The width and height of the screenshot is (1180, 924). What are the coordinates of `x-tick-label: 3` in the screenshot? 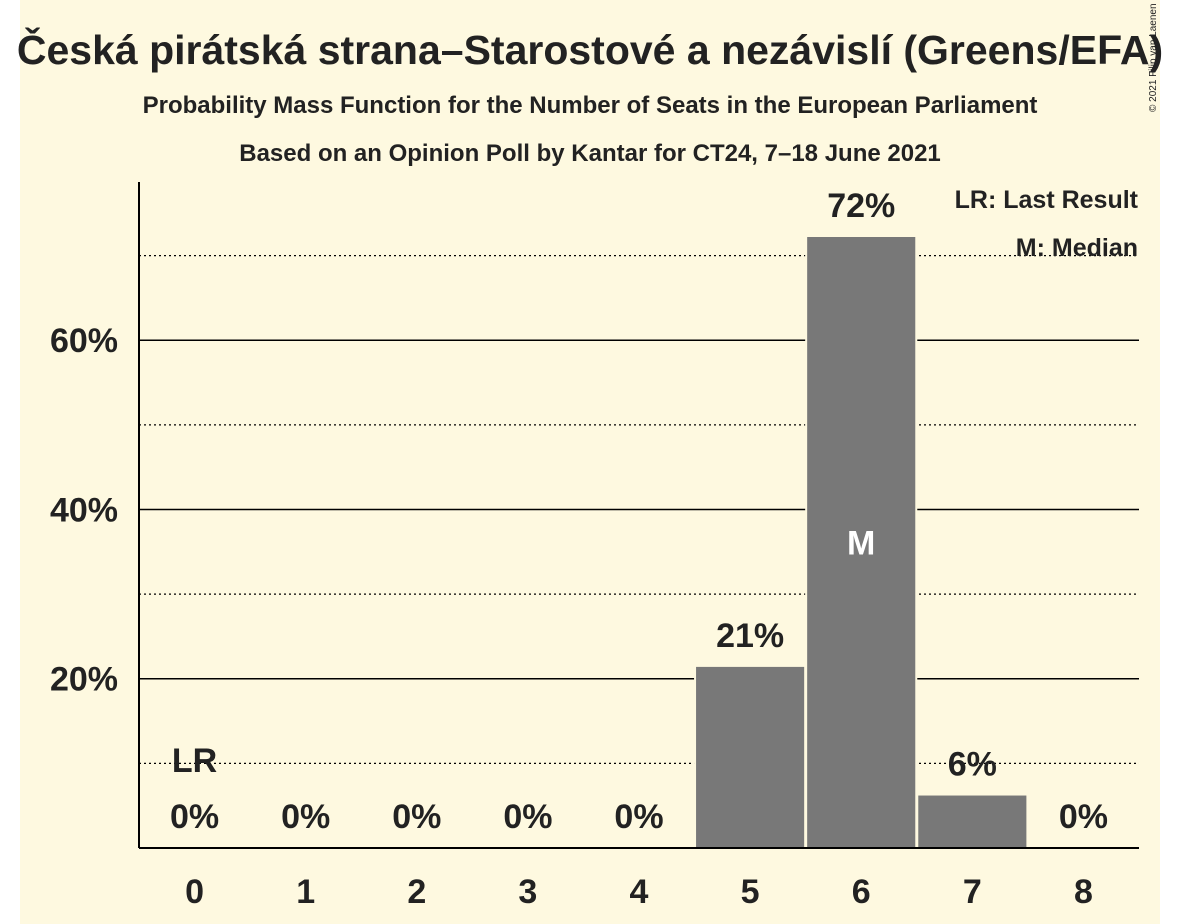 It's located at (527, 892).